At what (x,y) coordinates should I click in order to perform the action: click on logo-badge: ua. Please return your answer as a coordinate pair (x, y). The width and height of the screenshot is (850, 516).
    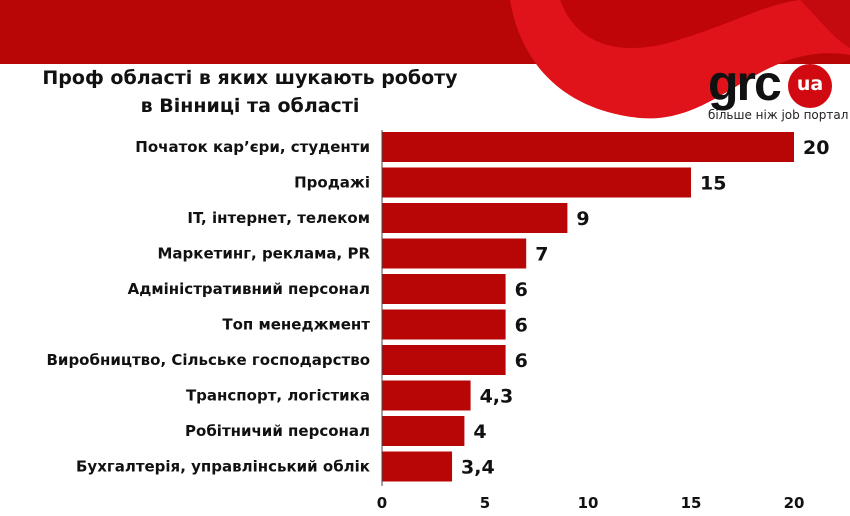
    Looking at the image, I should click on (810, 86).